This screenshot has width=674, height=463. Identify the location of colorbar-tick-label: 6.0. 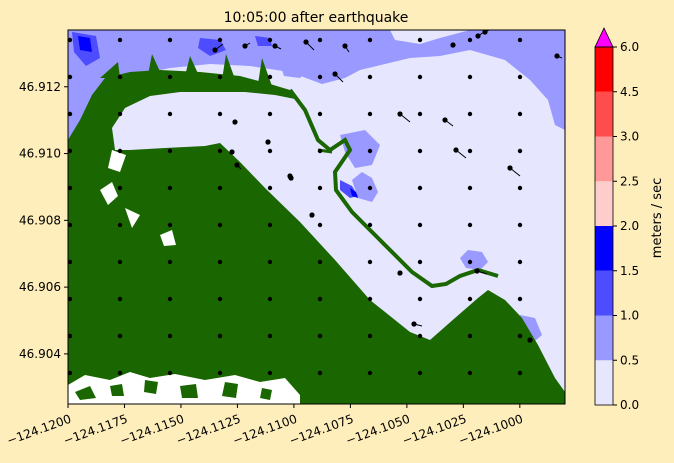
(629, 47).